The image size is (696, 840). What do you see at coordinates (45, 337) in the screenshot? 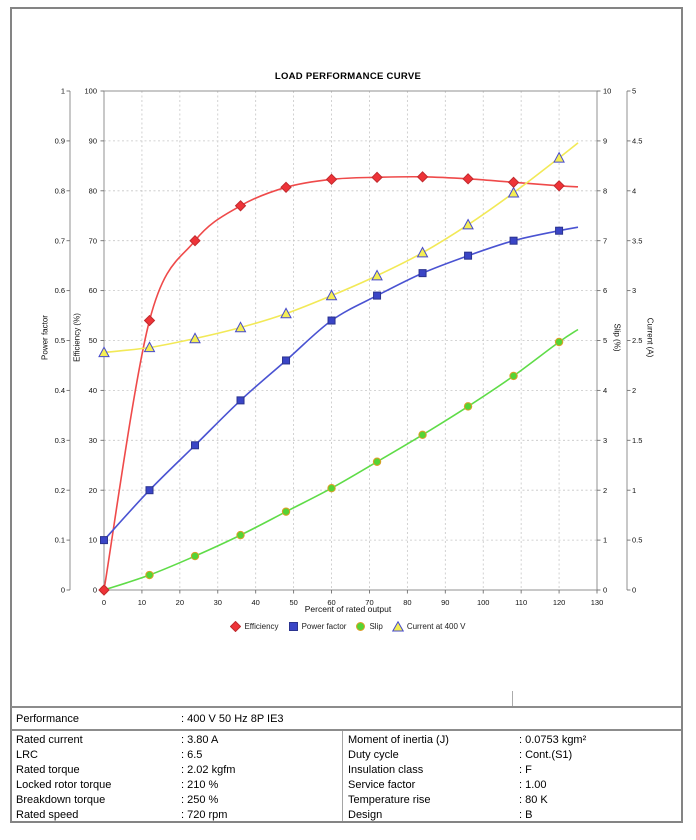
I see `axis-title-power-factor: Power factor` at bounding box center [45, 337].